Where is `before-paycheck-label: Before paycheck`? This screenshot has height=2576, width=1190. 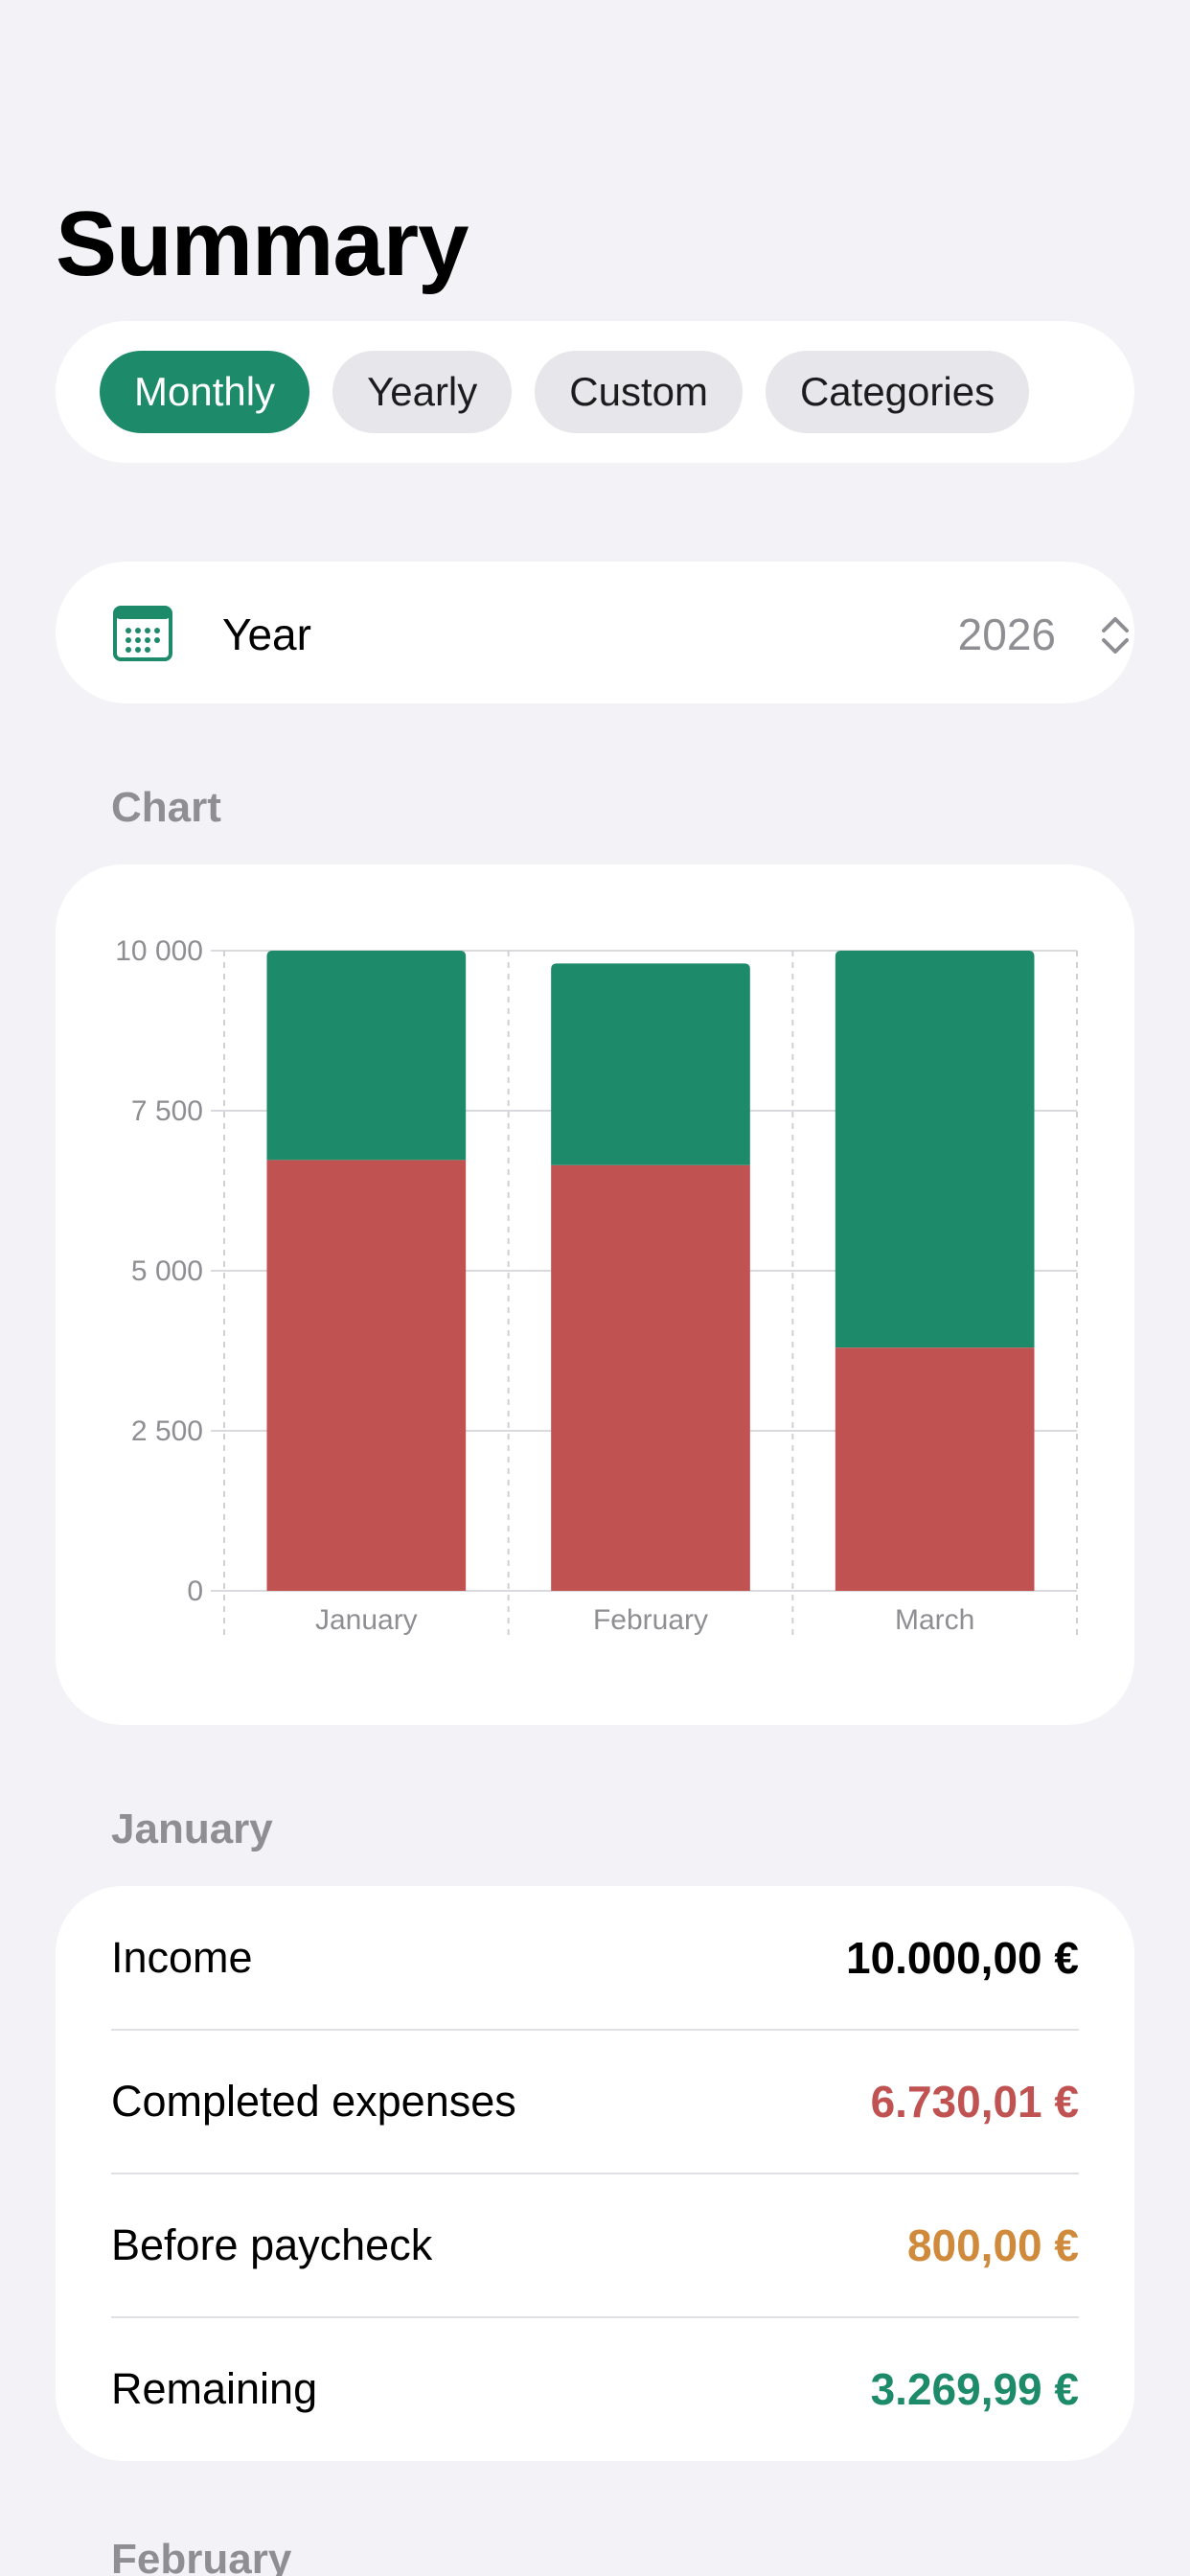
before-paycheck-label: Before paycheck is located at coordinates (272, 2244).